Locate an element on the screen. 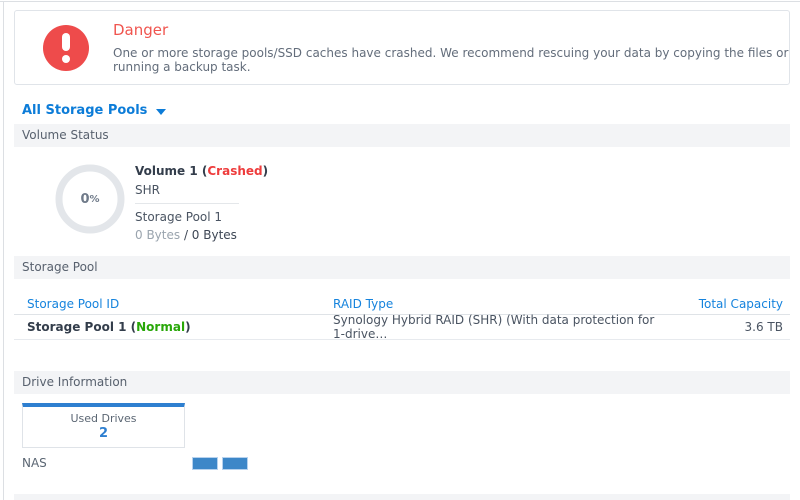  danger-exclamation-icon is located at coordinates (66, 47).